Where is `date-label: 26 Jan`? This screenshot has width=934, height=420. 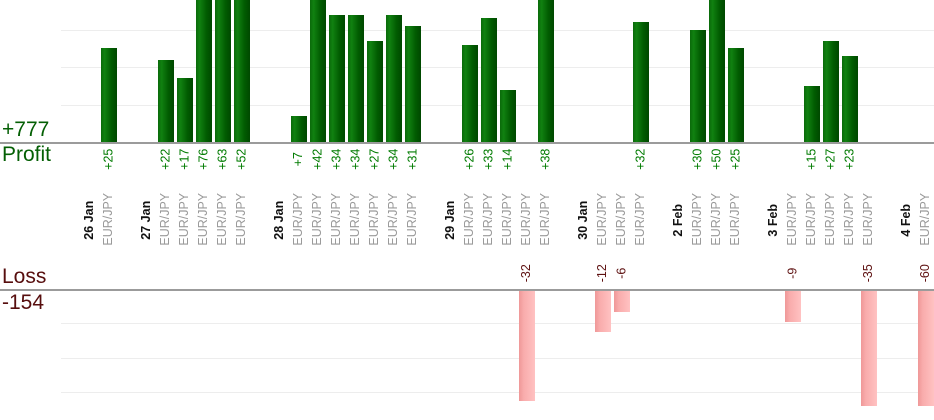
date-label: 26 Jan is located at coordinates (89, 220).